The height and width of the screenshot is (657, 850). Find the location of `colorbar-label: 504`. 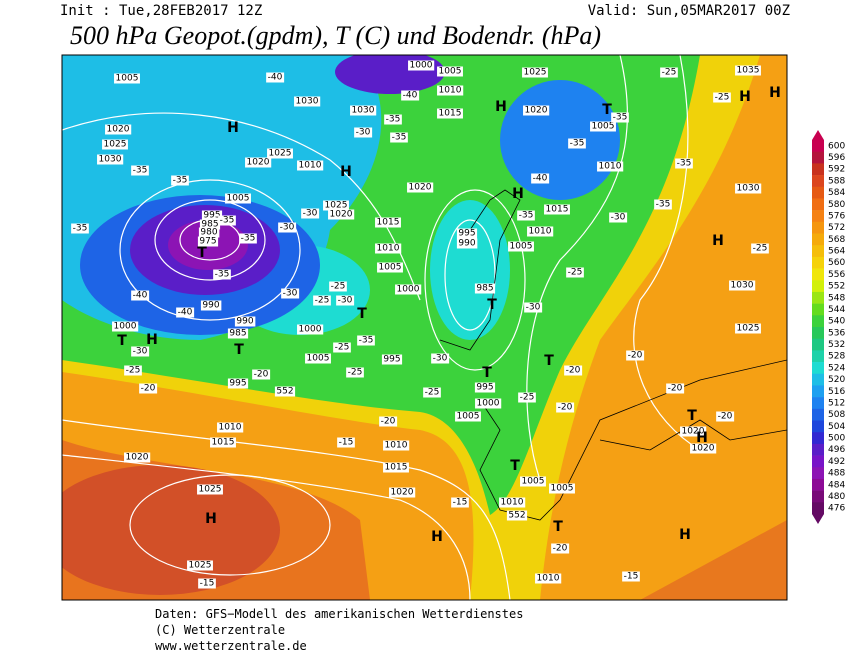

colorbar-label: 504 is located at coordinates (836, 427).